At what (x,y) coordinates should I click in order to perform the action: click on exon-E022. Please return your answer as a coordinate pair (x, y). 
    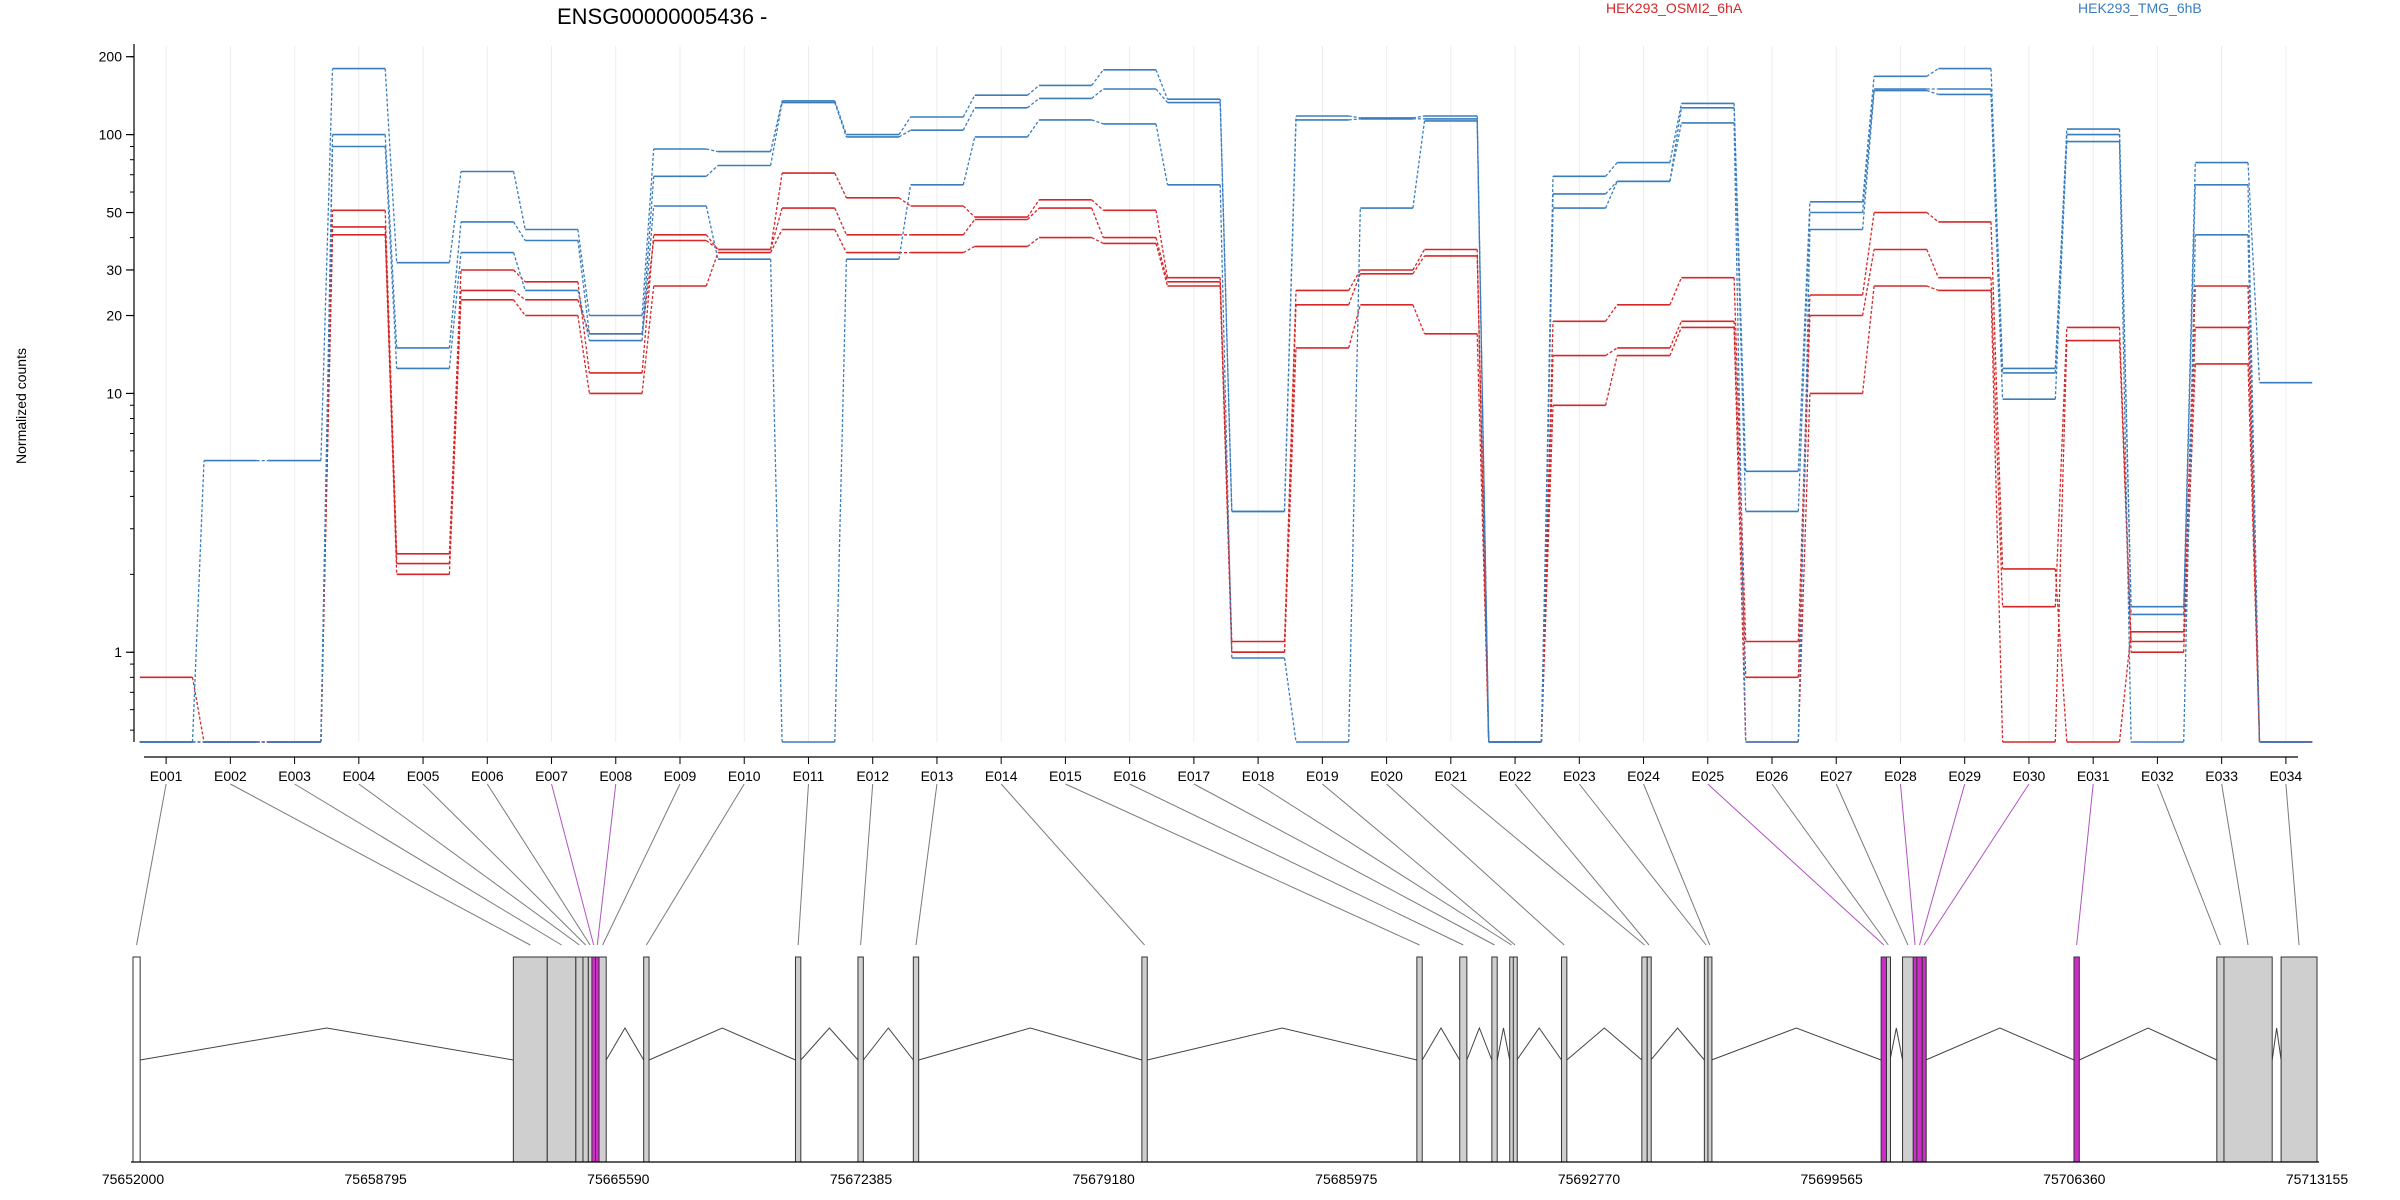
    Looking at the image, I should click on (1649, 1059).